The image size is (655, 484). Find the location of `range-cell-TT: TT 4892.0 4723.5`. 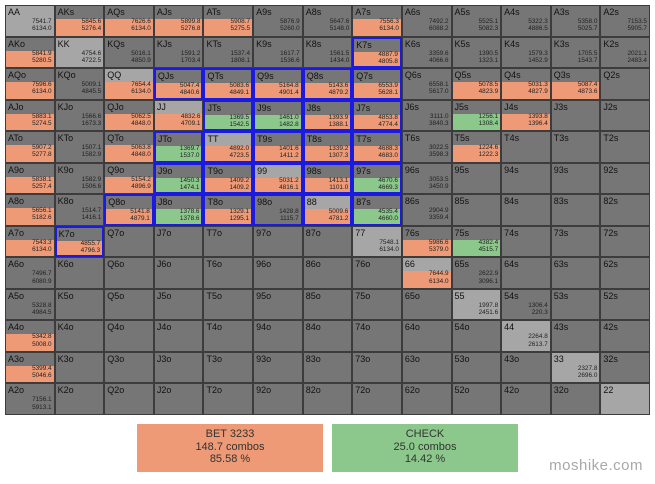

range-cell-TT: TT 4892.0 4723.5 is located at coordinates (228, 147).